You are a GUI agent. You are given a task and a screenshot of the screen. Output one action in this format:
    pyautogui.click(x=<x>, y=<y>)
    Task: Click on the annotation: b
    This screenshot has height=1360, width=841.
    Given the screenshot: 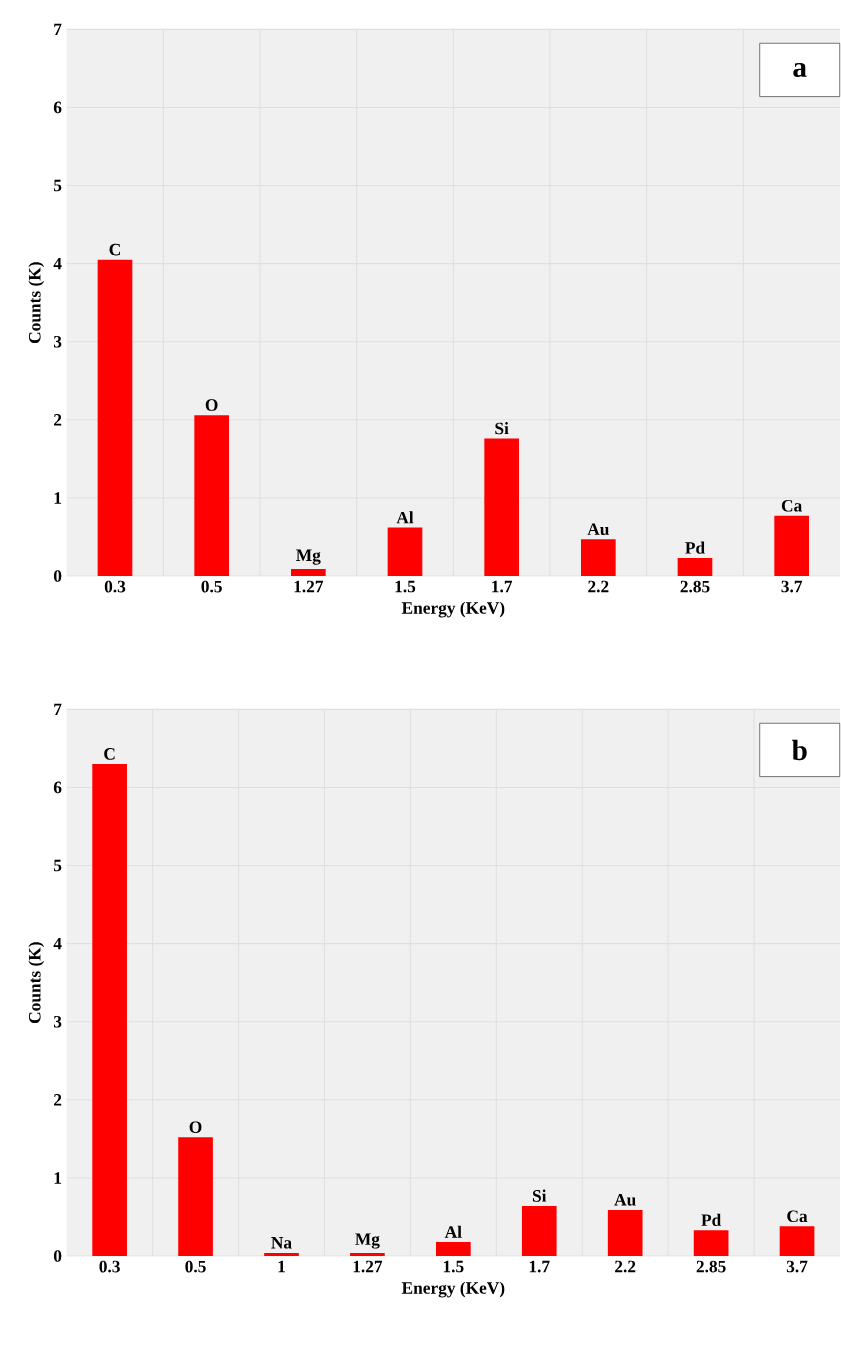 What is the action you would take?
    pyautogui.click(x=799, y=750)
    